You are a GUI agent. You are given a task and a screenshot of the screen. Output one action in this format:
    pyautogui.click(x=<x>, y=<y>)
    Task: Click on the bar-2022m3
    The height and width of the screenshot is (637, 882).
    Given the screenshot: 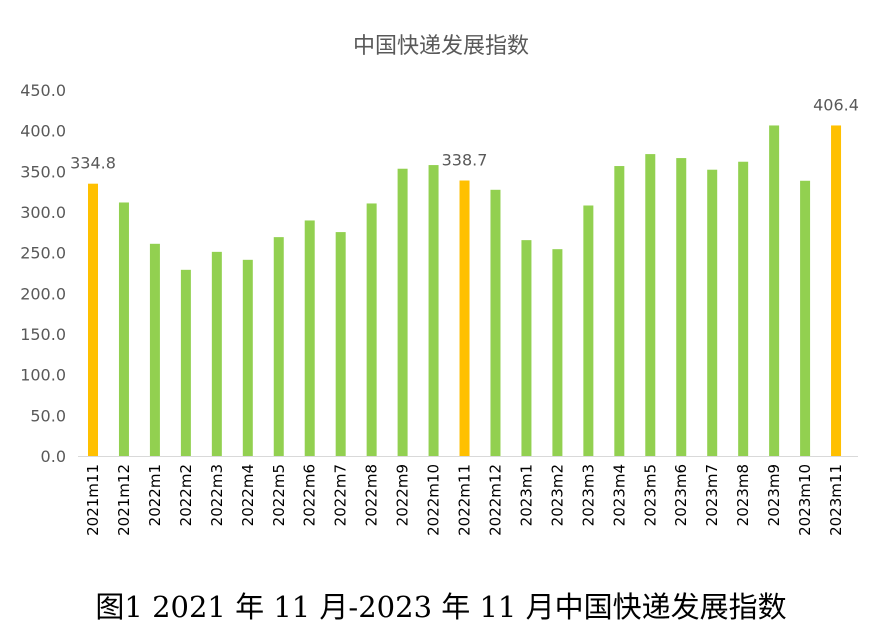 What is the action you would take?
    pyautogui.click(x=216, y=353)
    